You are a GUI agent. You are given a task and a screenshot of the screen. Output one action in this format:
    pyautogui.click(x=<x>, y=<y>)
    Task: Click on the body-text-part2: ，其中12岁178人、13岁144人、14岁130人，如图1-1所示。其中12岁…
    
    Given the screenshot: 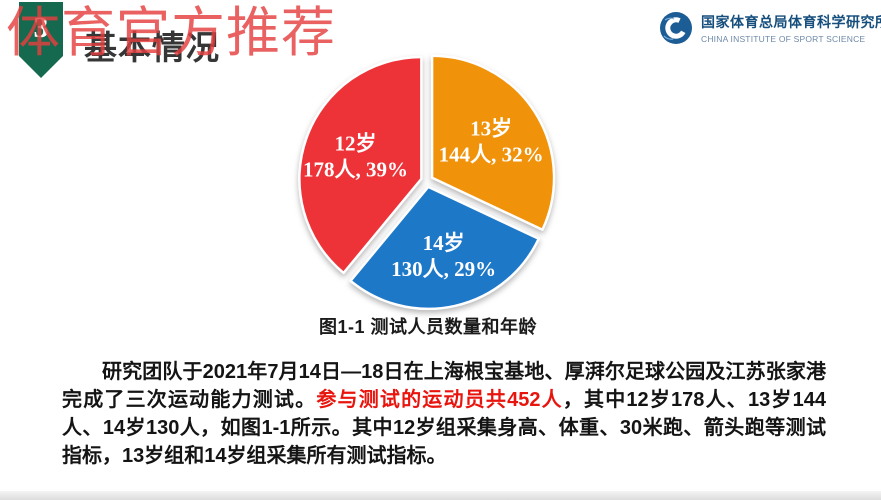 What is the action you would take?
    pyautogui.click(x=444, y=428)
    